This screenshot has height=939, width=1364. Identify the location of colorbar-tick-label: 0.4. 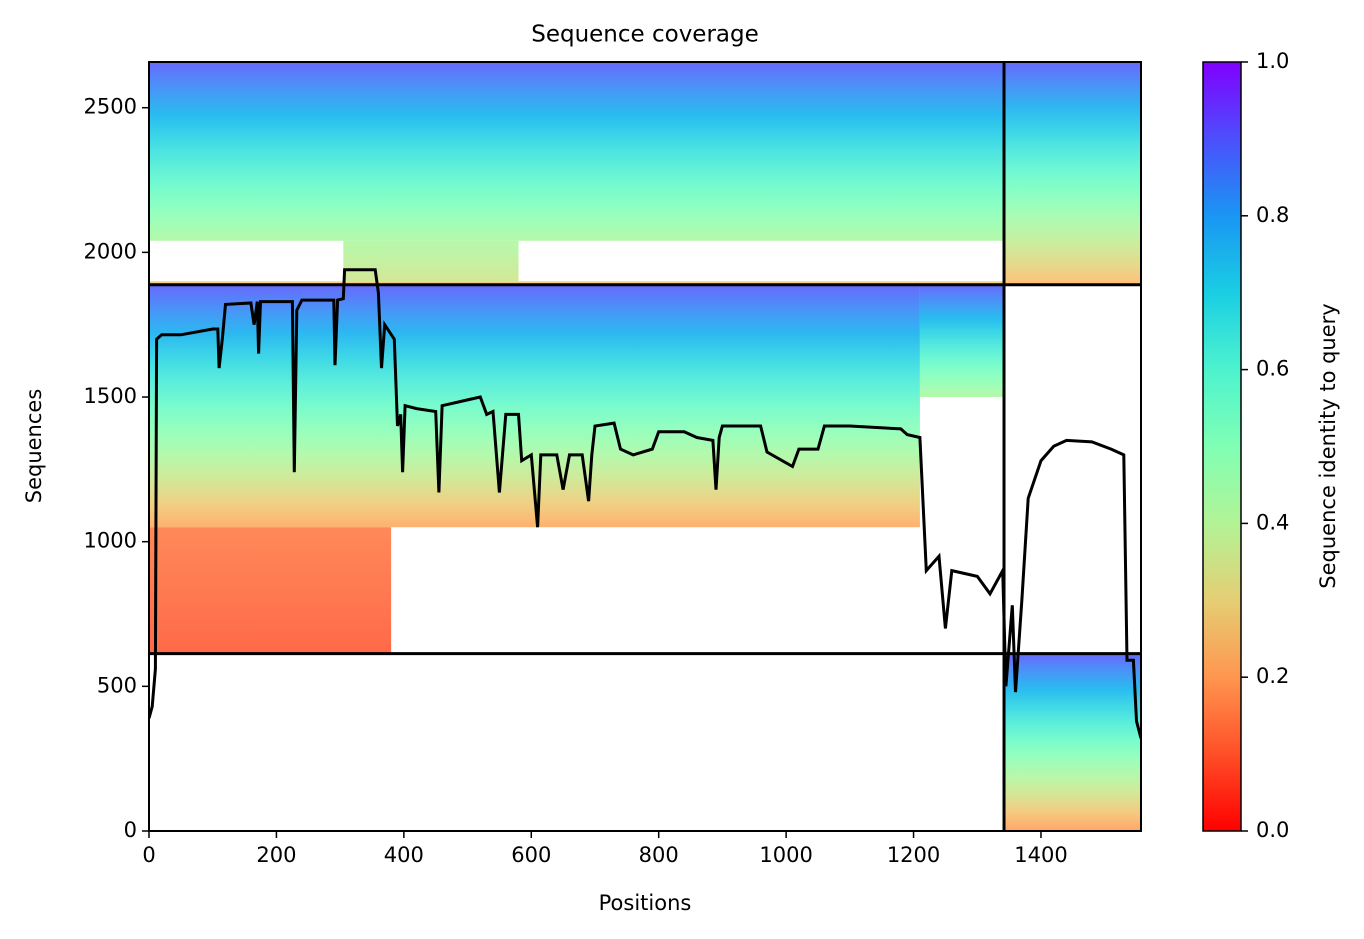
(1272, 522).